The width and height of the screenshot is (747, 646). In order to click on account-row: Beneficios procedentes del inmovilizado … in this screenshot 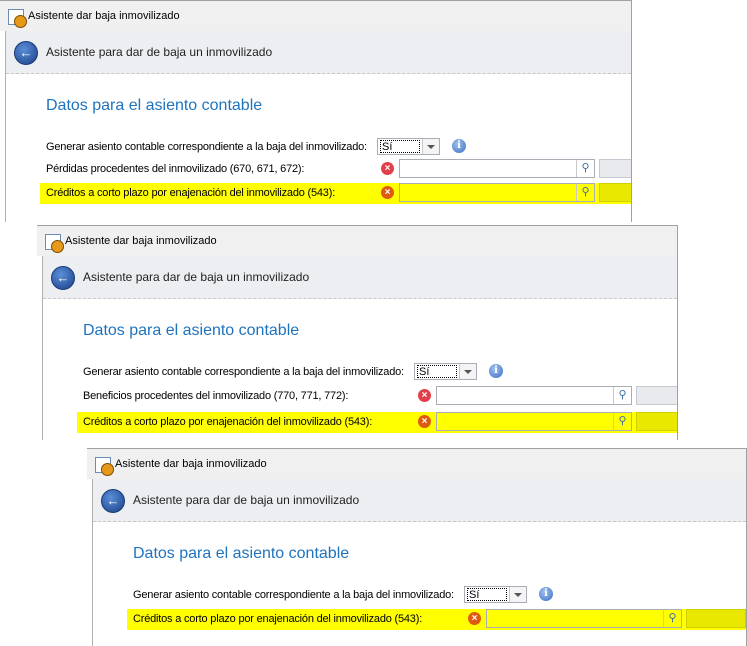, I will do `click(360, 396)`.